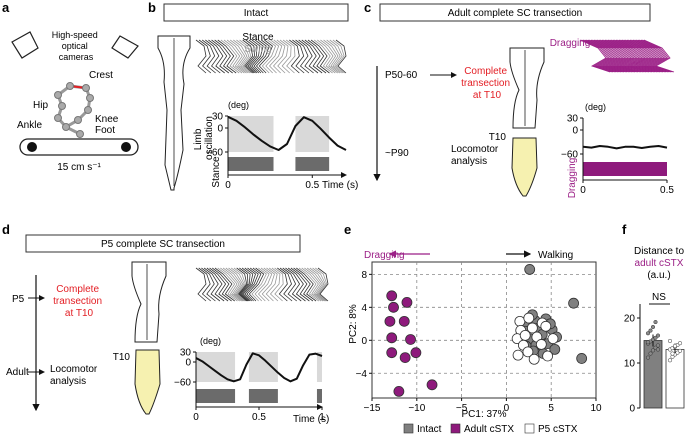 The image size is (694, 435). What do you see at coordinates (570, 43) in the screenshot?
I see `panel-c-dragging: Dragging` at bounding box center [570, 43].